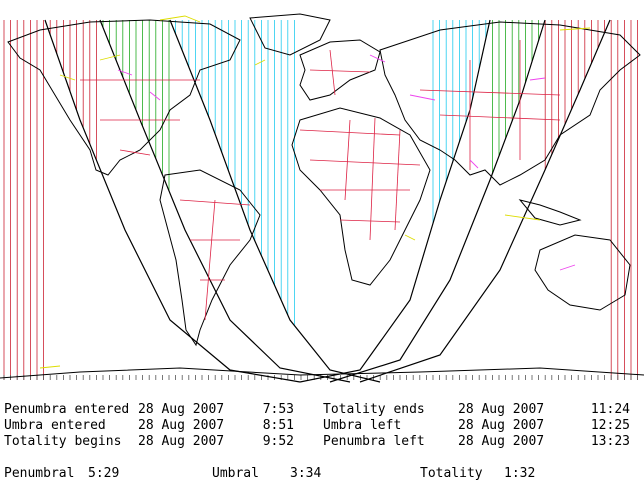  What do you see at coordinates (510, 103) in the screenshot?
I see `asia-outline` at bounding box center [510, 103].